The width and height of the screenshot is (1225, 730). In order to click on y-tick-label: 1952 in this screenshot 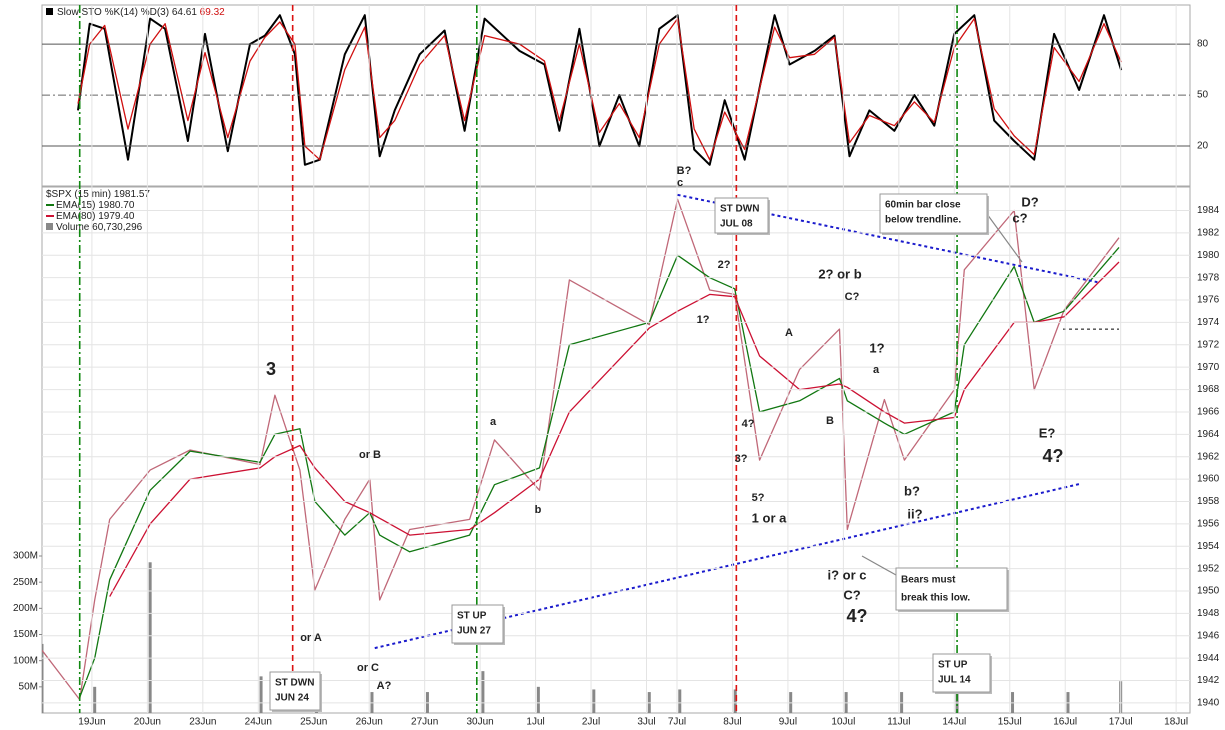, I will do `click(1208, 568)`.